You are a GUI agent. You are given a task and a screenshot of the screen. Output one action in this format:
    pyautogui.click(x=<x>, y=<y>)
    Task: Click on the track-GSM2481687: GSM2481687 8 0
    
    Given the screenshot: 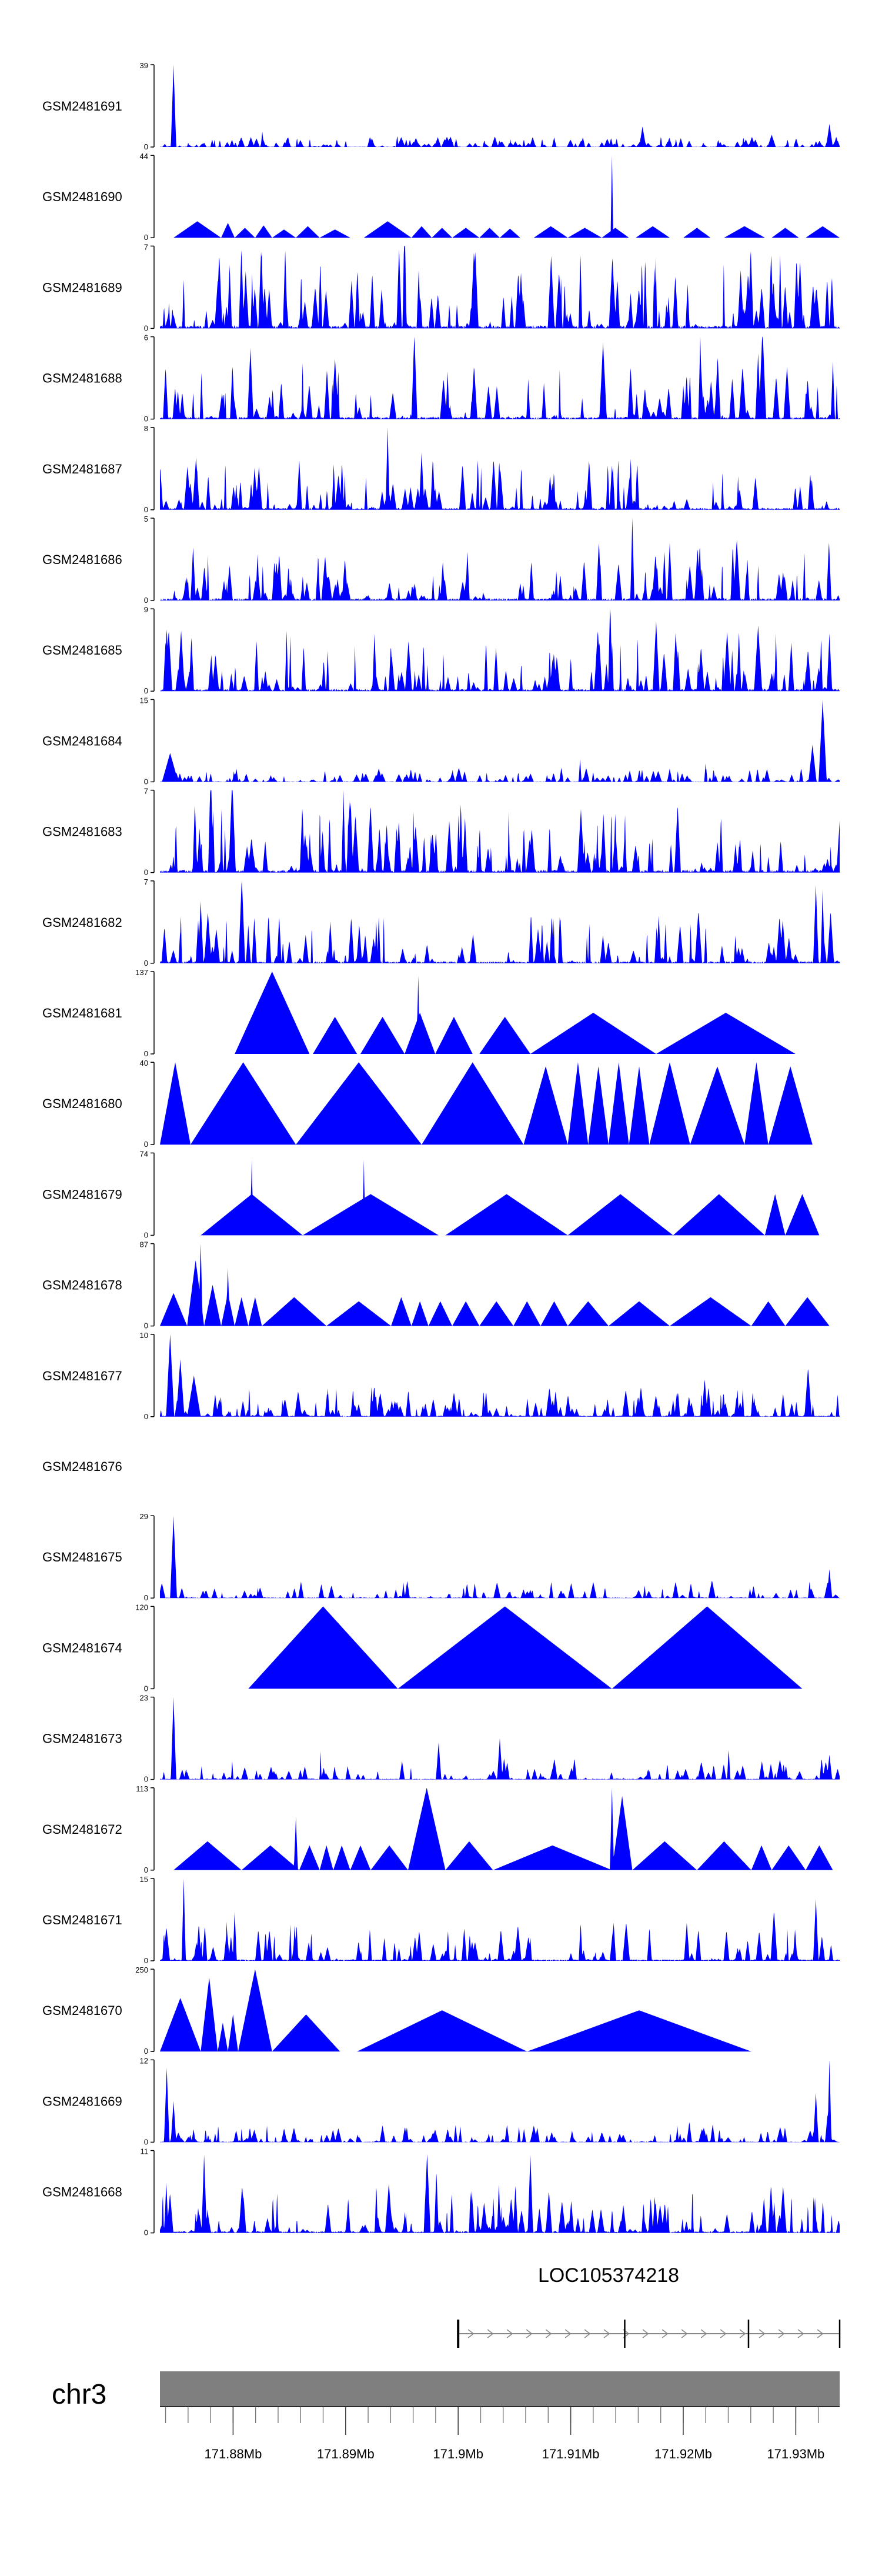 What is the action you would take?
    pyautogui.click(x=441, y=469)
    